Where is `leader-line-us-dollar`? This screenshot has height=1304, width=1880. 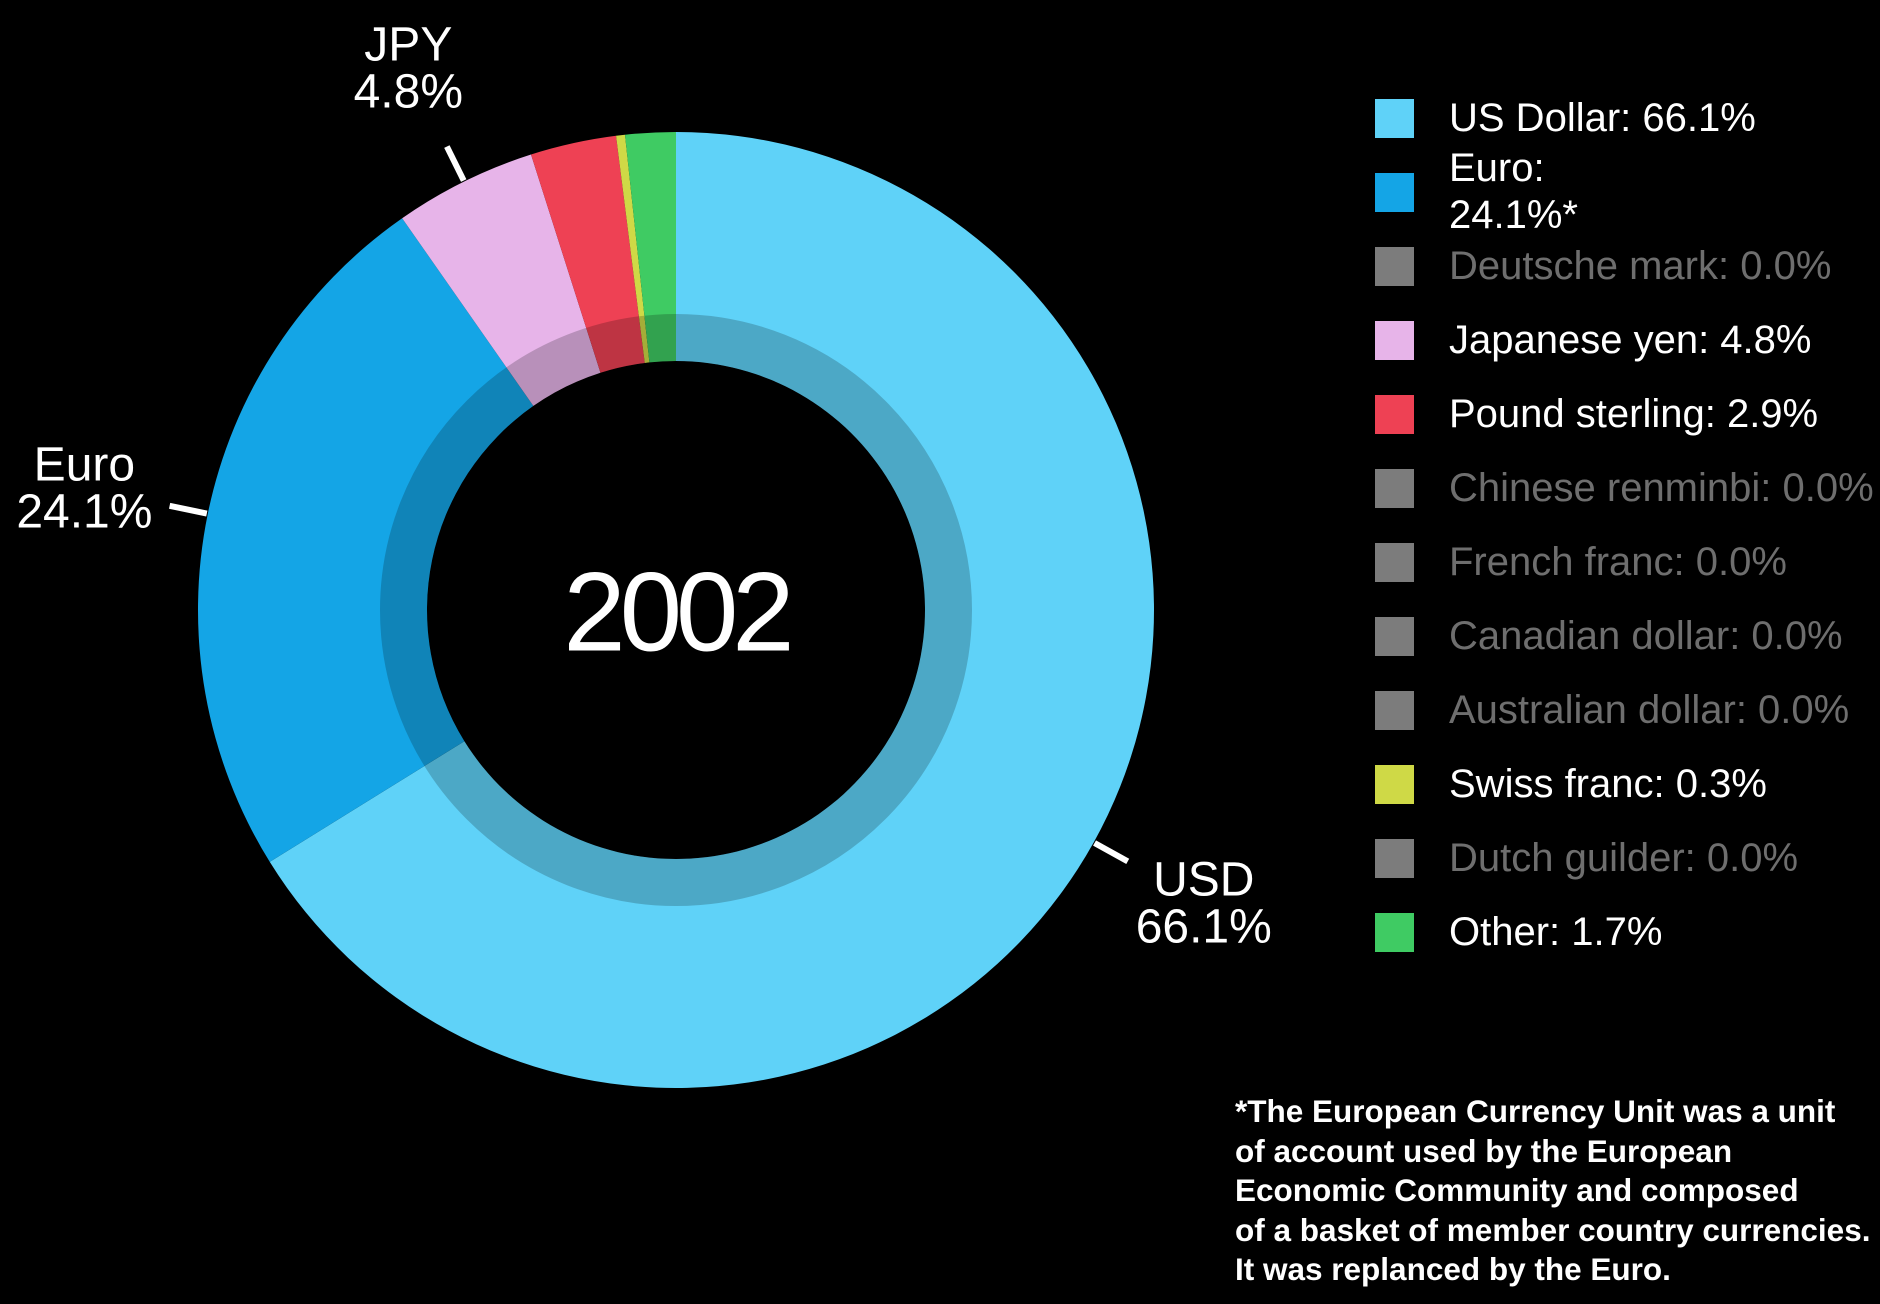 leader-line-us-dollar is located at coordinates (1111, 852).